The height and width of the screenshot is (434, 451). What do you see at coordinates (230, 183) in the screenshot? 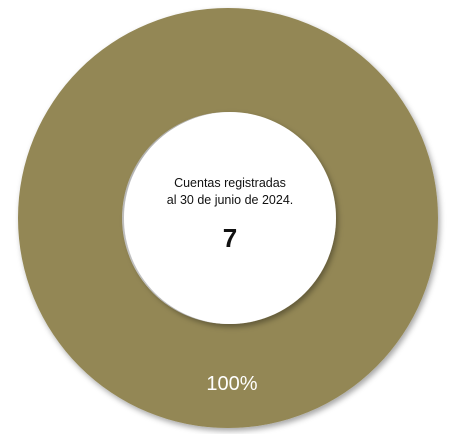
I see `center-caption-line-1: Cuentas registradas` at bounding box center [230, 183].